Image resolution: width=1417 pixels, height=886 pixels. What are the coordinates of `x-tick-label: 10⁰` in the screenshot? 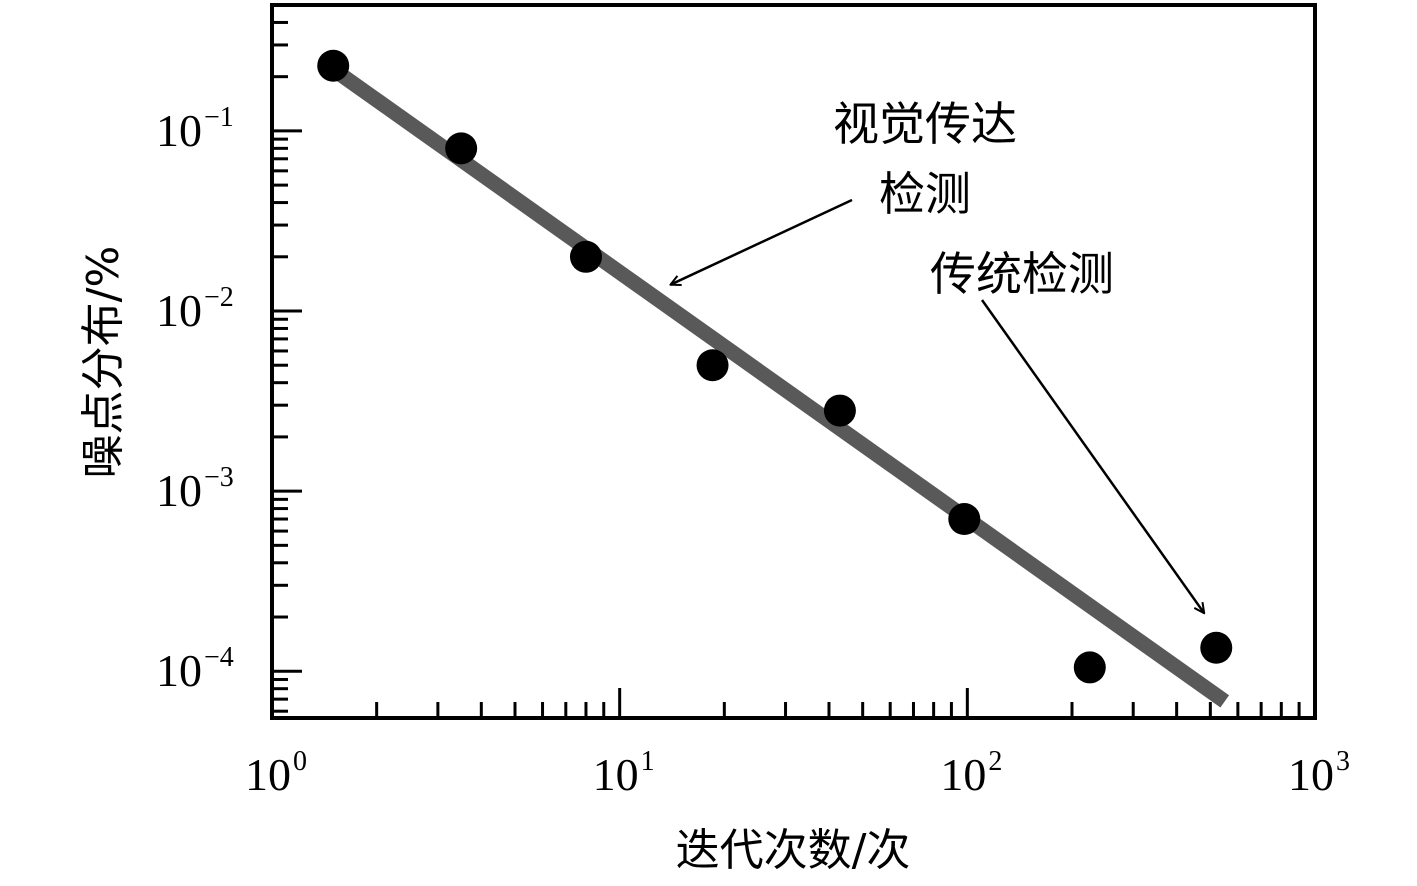 It's located at (276, 773).